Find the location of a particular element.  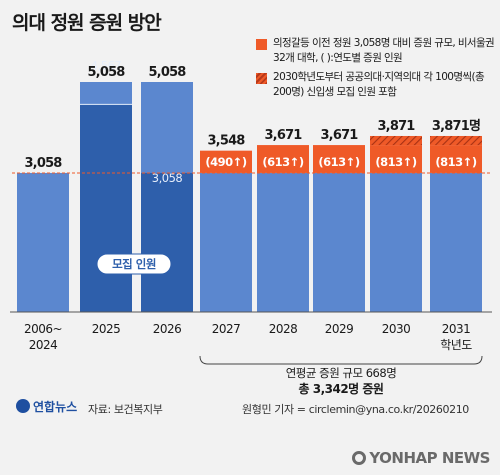

category-label-7: 2031 is located at coordinates (456, 329).